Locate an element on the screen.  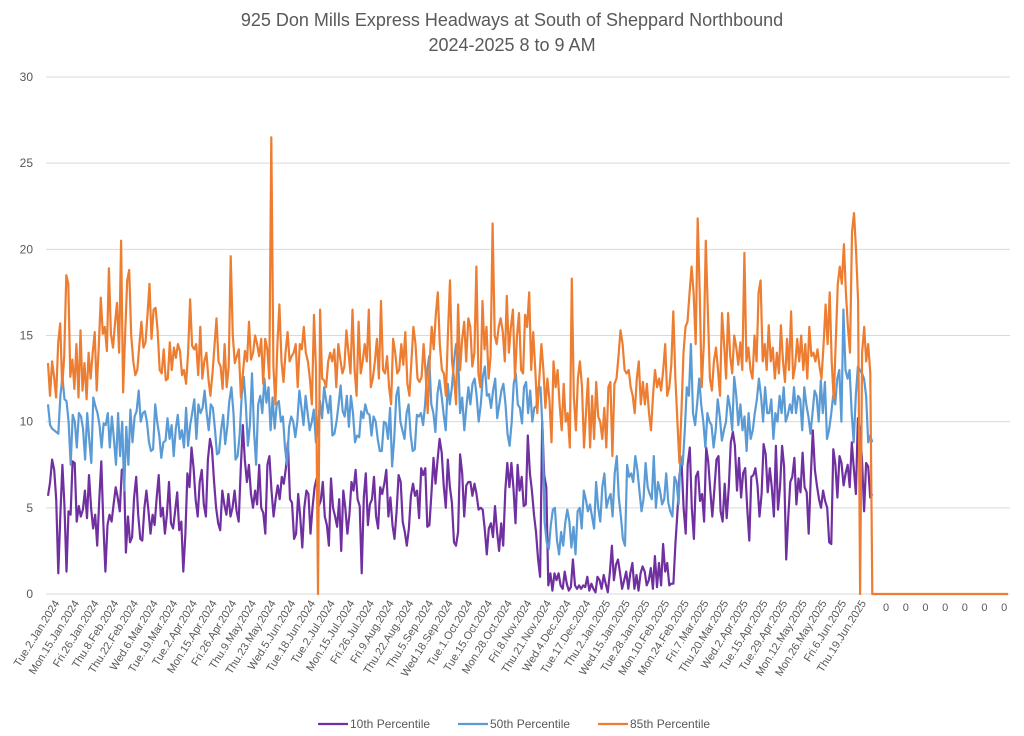
y-tick-label: 25 is located at coordinates (27, 163).